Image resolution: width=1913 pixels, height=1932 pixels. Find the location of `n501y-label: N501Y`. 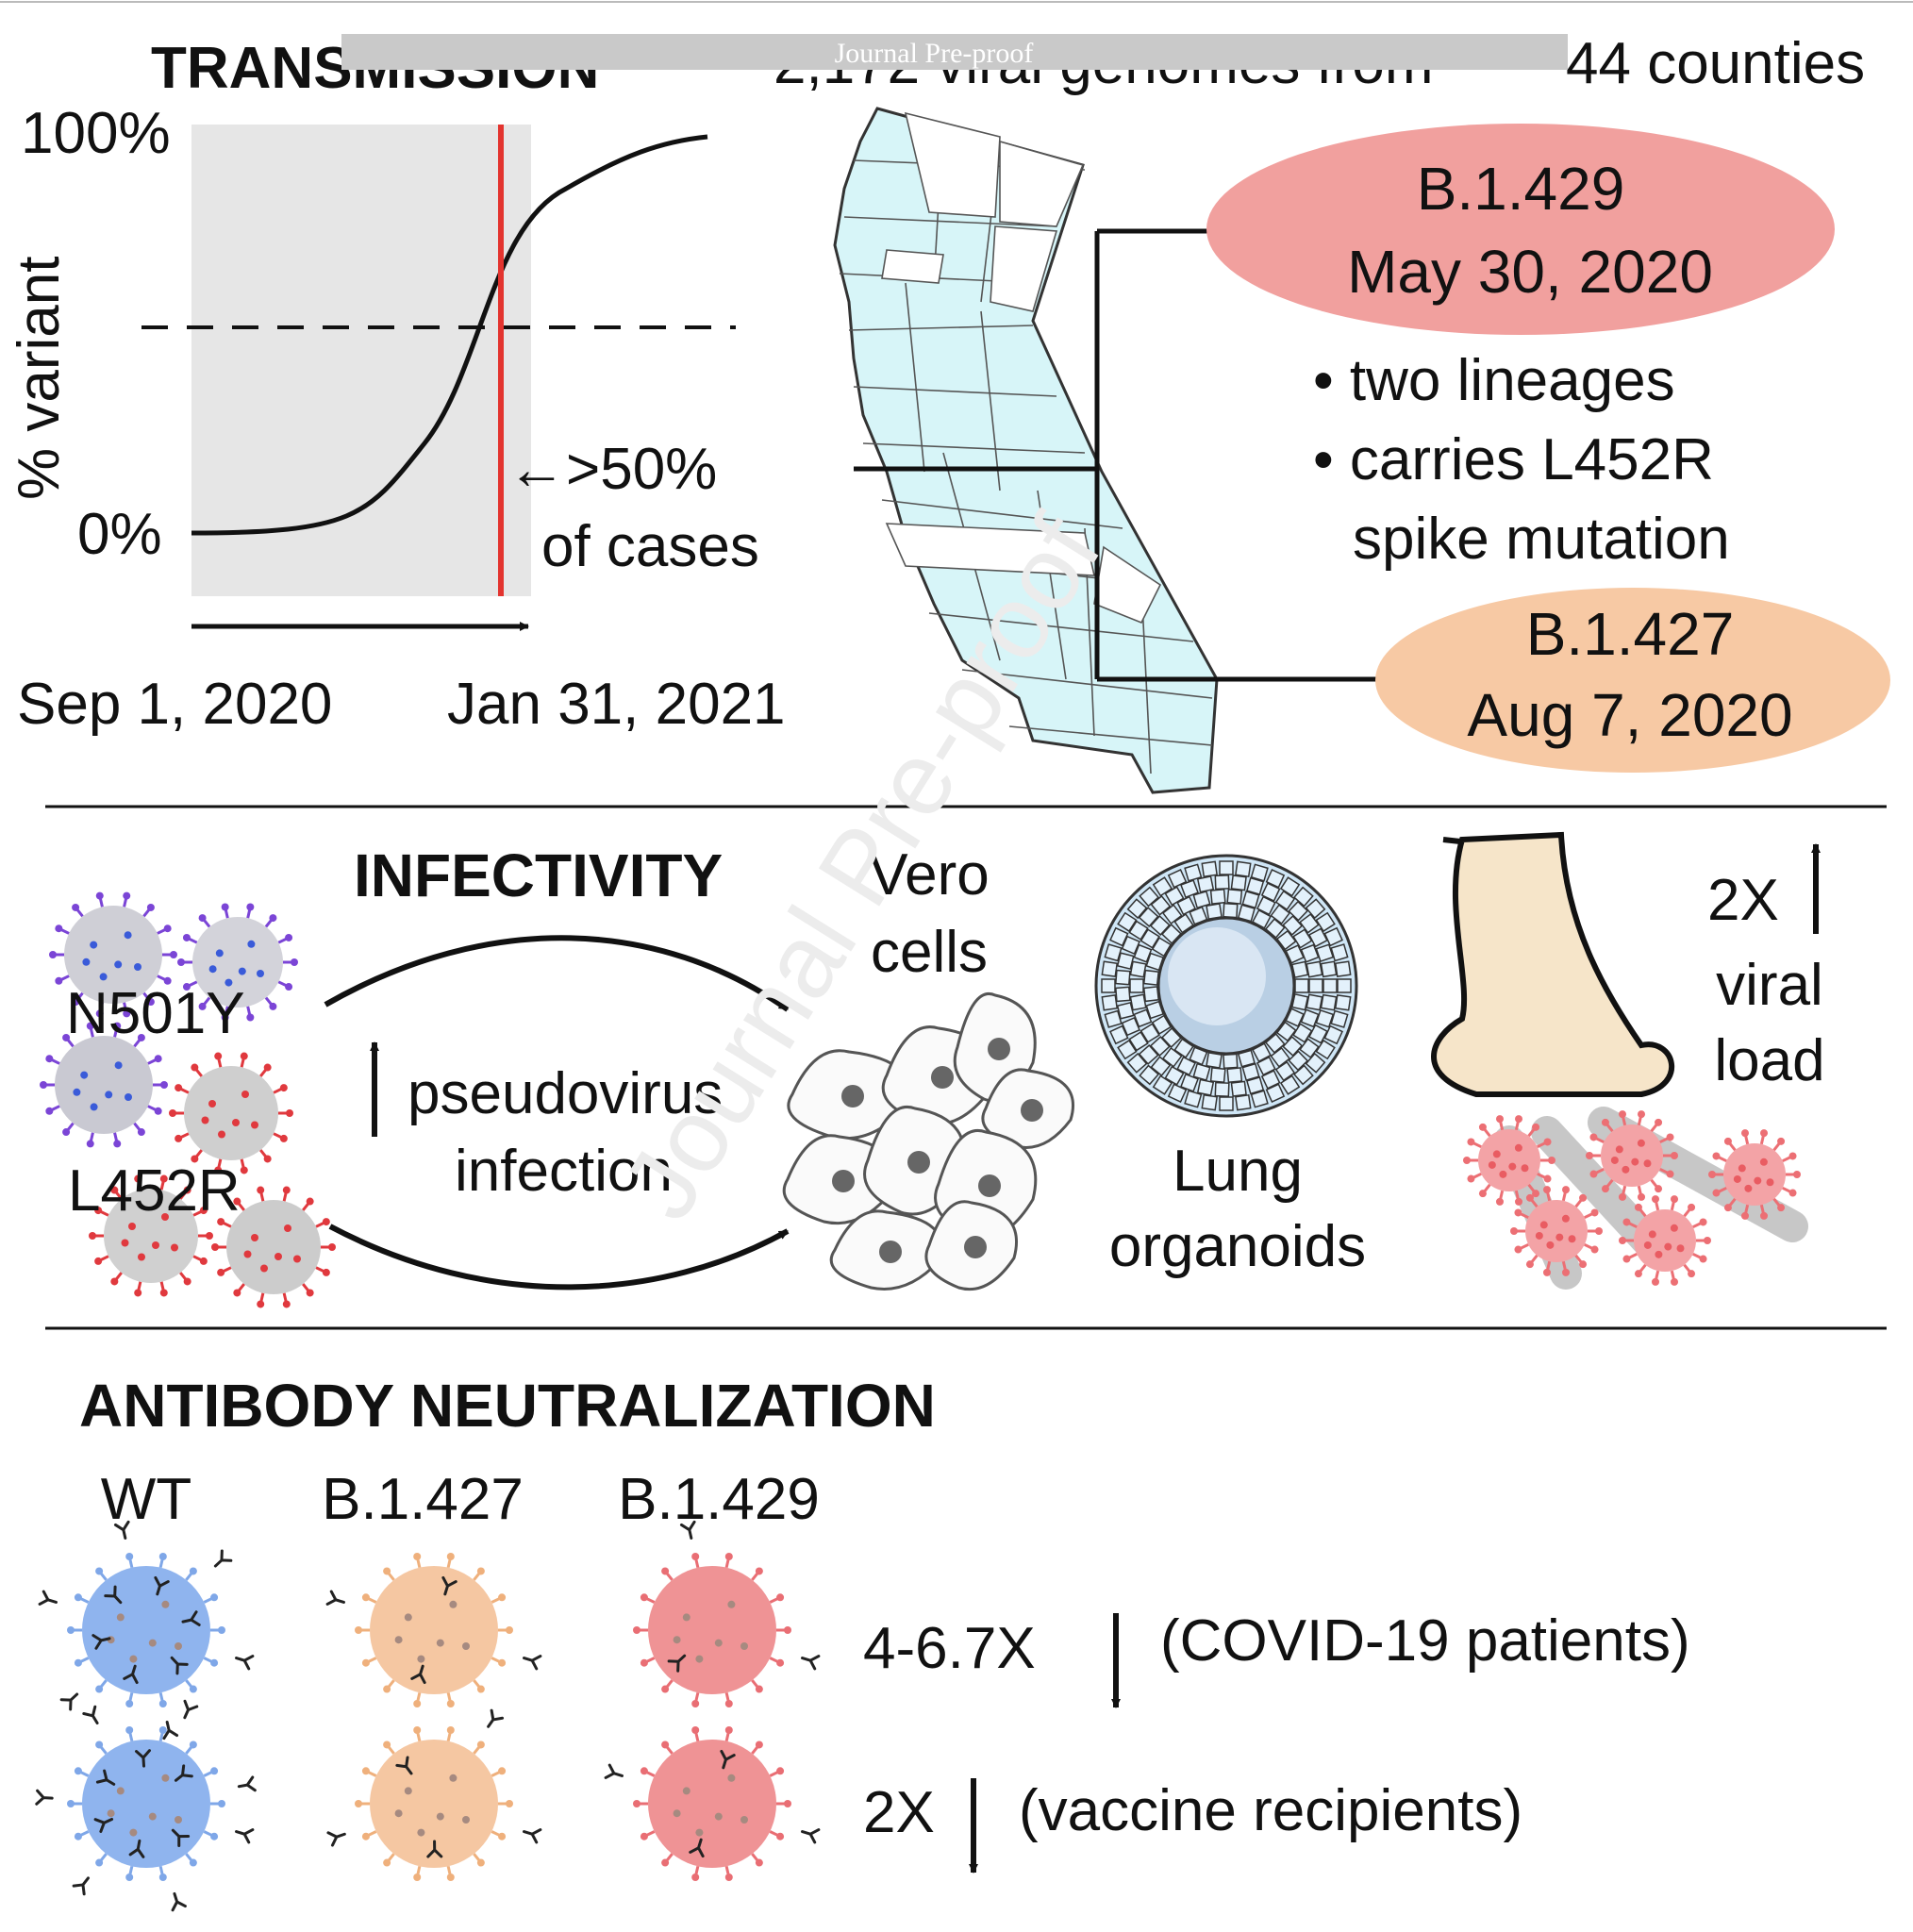

n501y-label: N501Y is located at coordinates (155, 1013).